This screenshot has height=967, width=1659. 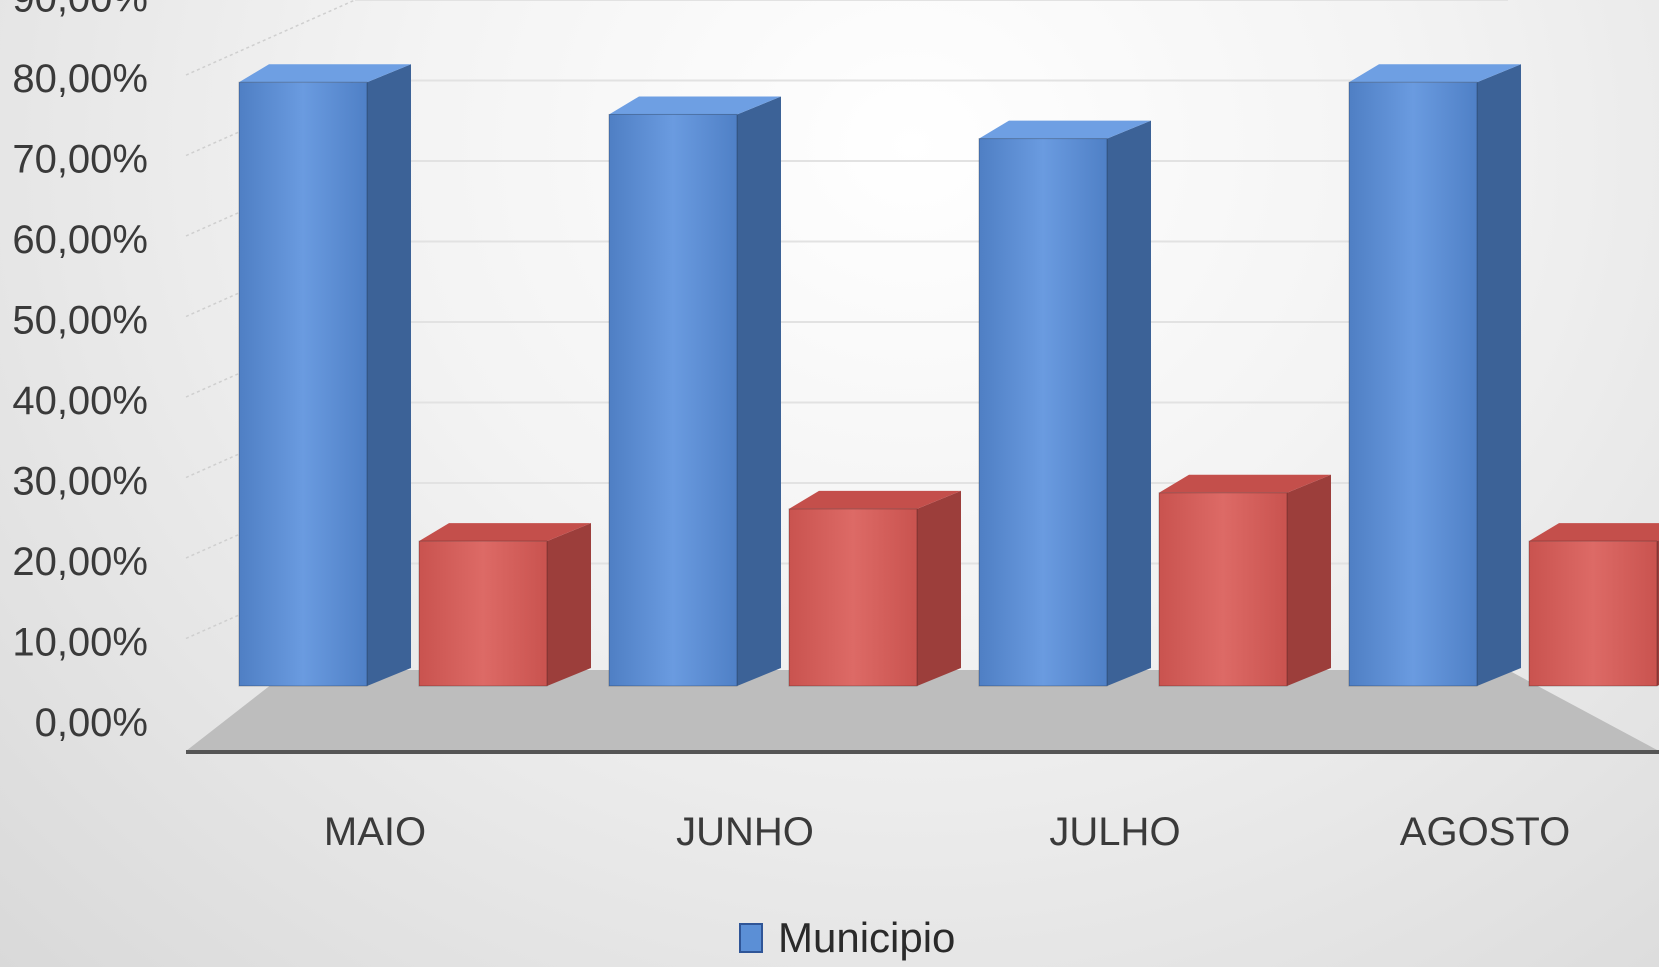 What do you see at coordinates (1593, 613) in the screenshot?
I see `bar-agosto-series-2-front` at bounding box center [1593, 613].